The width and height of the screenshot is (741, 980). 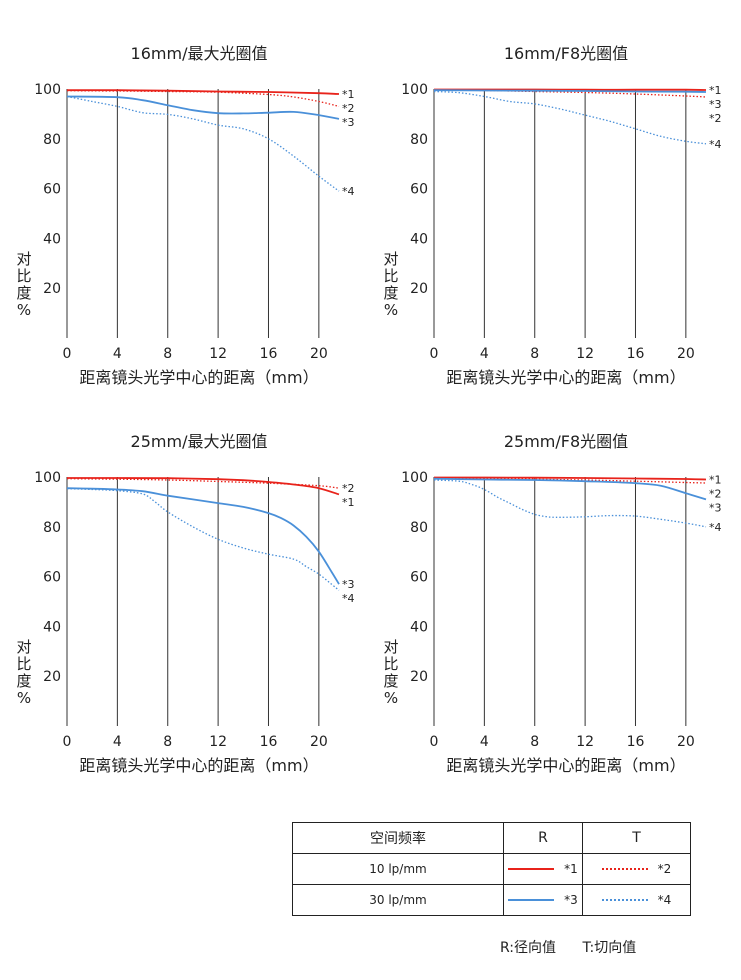 What do you see at coordinates (664, 900) in the screenshot?
I see `legend-mark-4: *4` at bounding box center [664, 900].